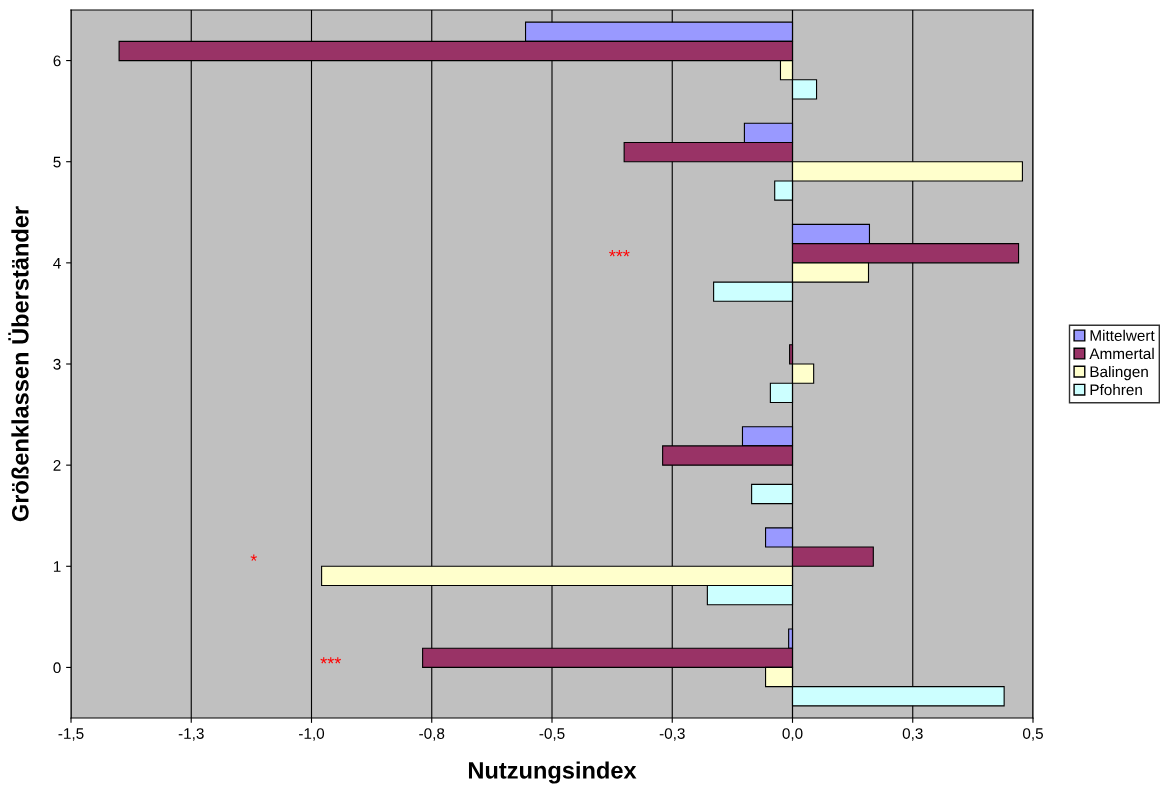 This screenshot has width=1161, height=794. What do you see at coordinates (1119, 373) in the screenshot?
I see `legend-label: Balingen` at bounding box center [1119, 373].